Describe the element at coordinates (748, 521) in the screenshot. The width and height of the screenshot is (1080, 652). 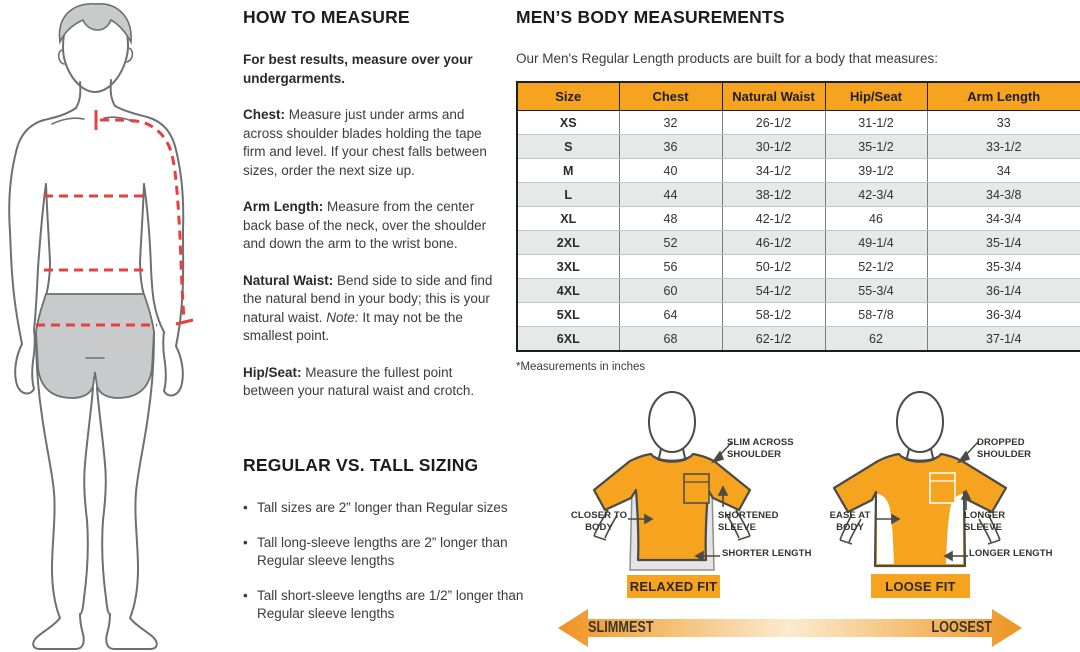
I see `callout-shortened-sleeve: SHORTENED SLEEVE` at that location.